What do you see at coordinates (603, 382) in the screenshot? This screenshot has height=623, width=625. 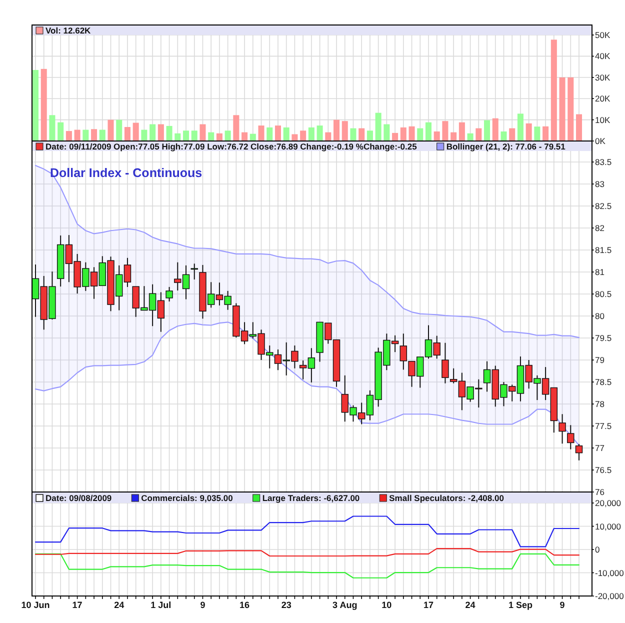 I see `y-tick-label: 78.5` at bounding box center [603, 382].